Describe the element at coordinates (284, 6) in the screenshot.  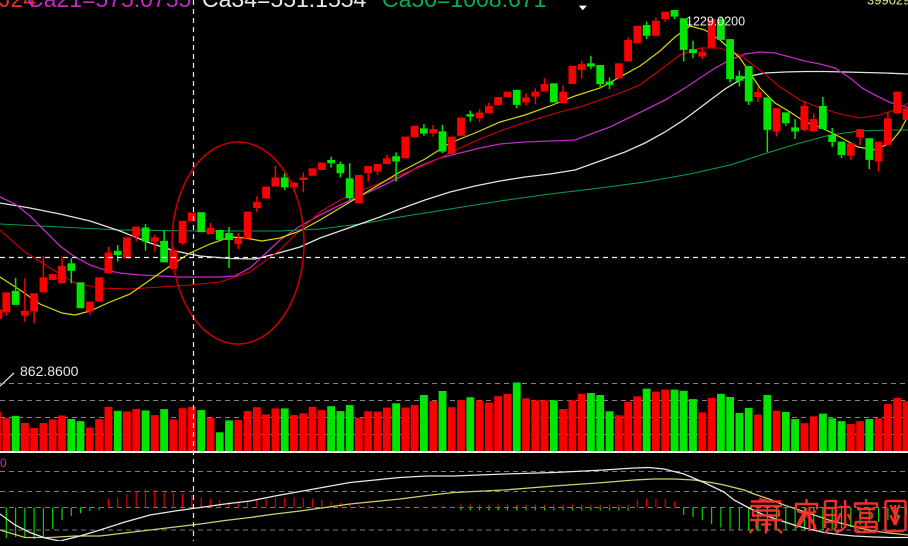
I see `svg-text: Ca34=551.1554` at that location.